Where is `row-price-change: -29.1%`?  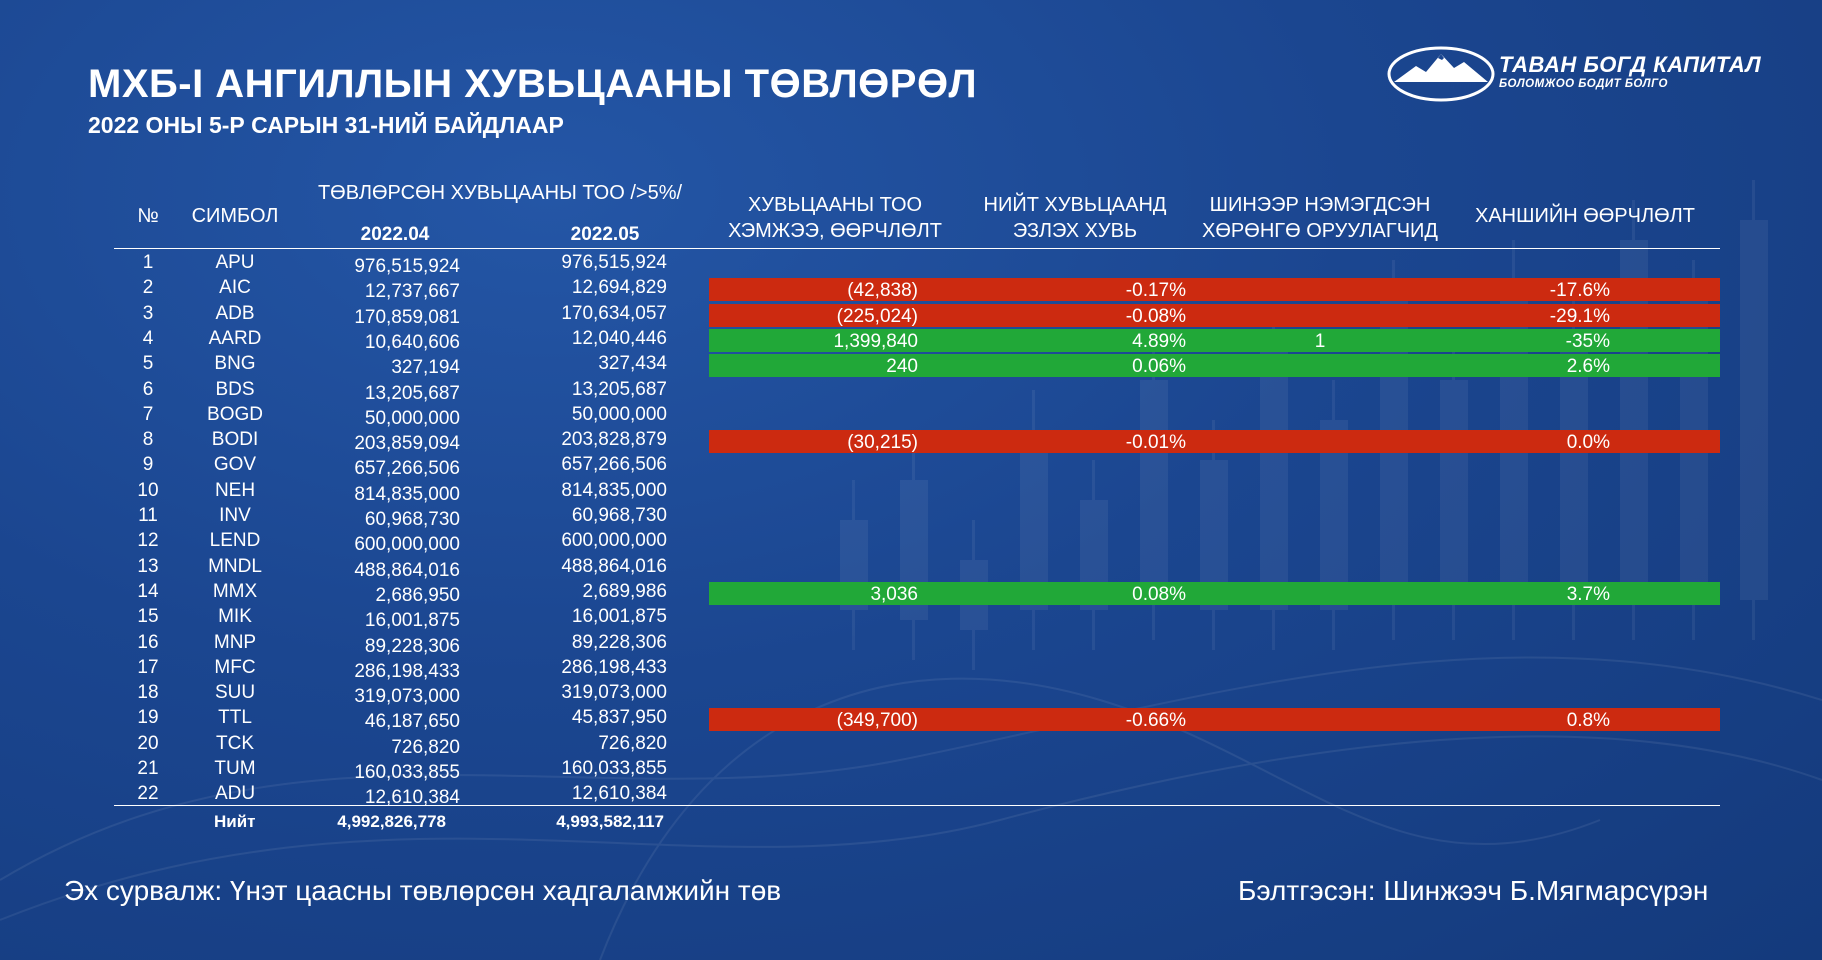
row-price-change: -29.1% is located at coordinates (1579, 316).